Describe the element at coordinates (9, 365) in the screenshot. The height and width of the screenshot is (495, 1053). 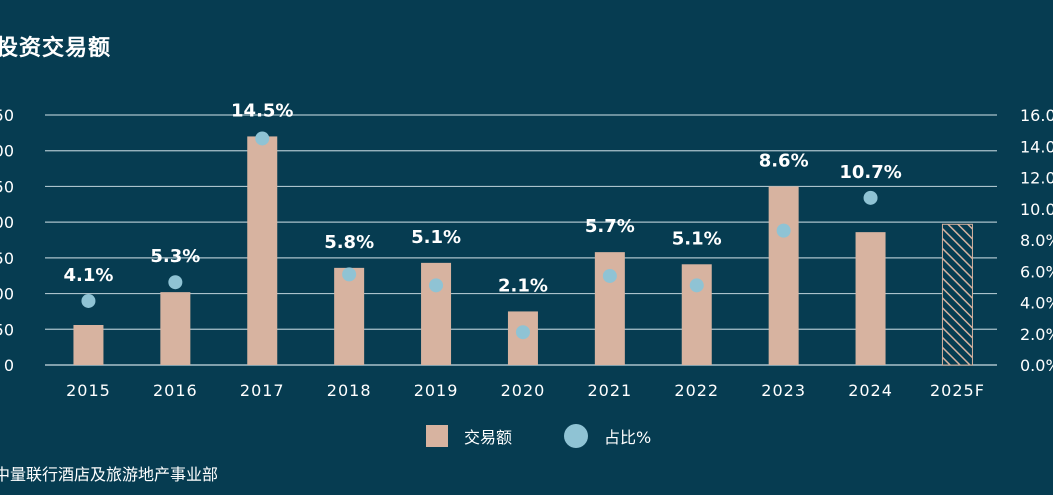
I see `y-left-tick-label: 0` at that location.